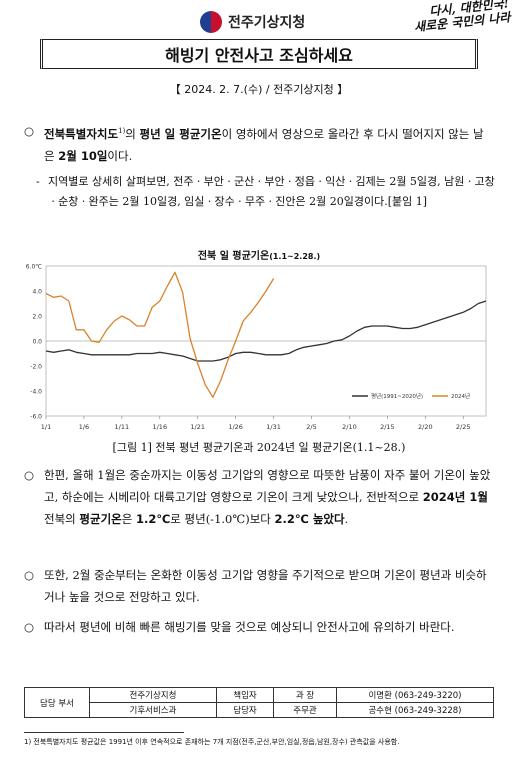 The image size is (518, 763). What do you see at coordinates (46, 427) in the screenshot?
I see `x-tick-label: 1/1` at bounding box center [46, 427].